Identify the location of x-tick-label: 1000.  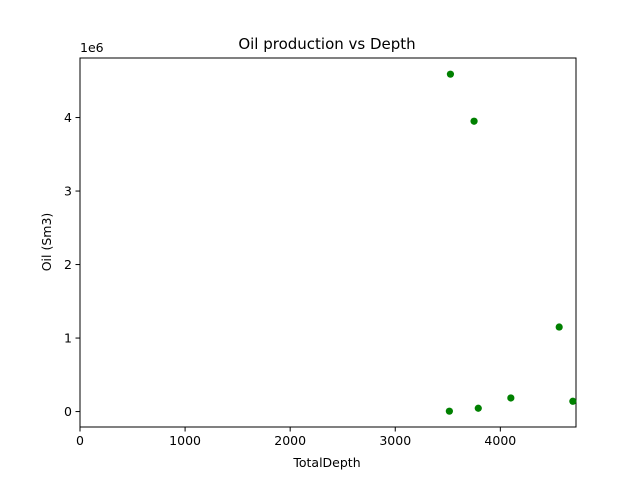
(185, 440).